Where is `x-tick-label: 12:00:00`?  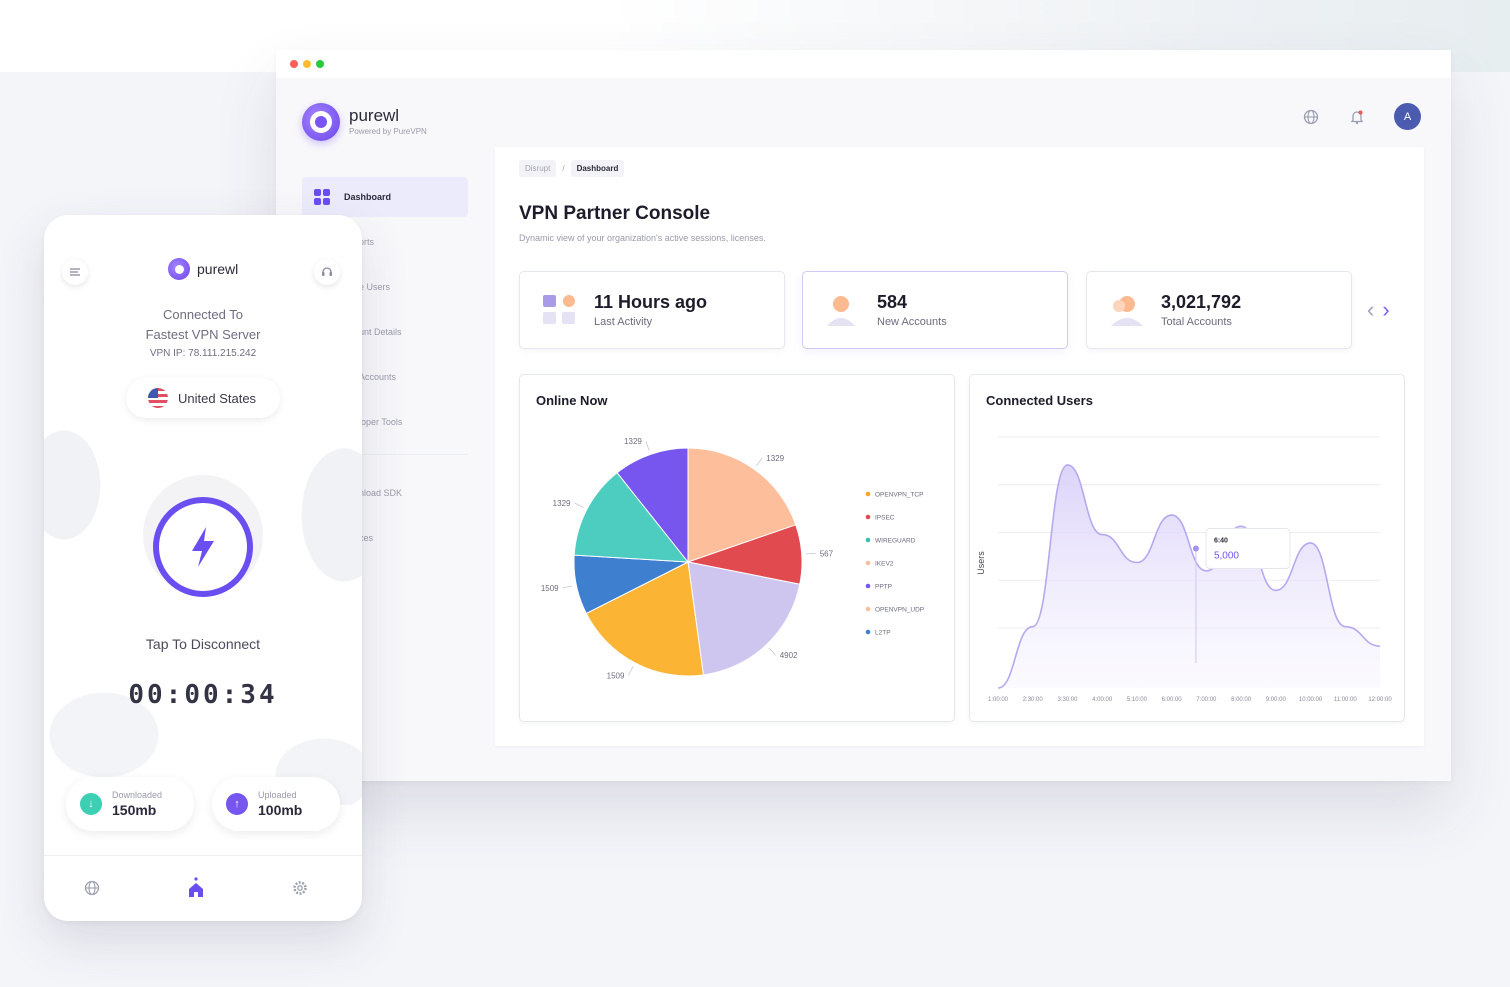
x-tick-label: 12:00:00 is located at coordinates (1380, 700).